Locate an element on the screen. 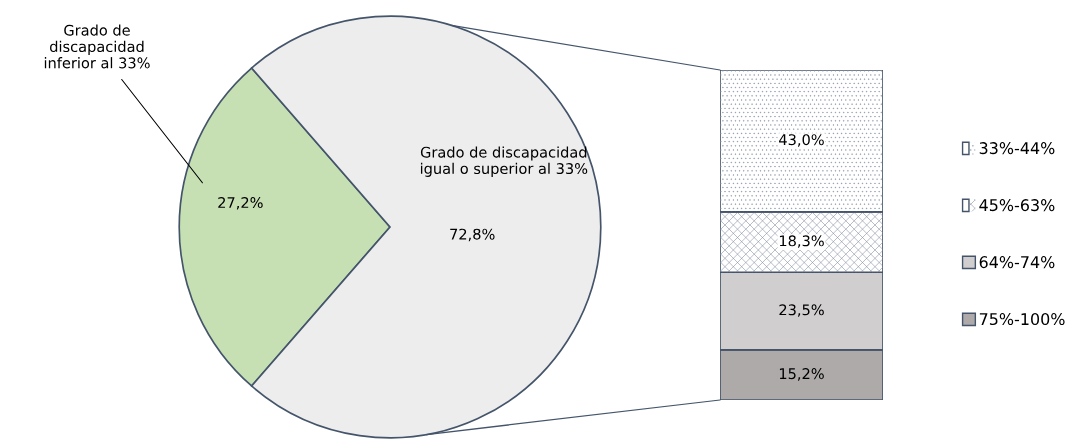  legend-label: 64%-74% is located at coordinates (1017, 262).